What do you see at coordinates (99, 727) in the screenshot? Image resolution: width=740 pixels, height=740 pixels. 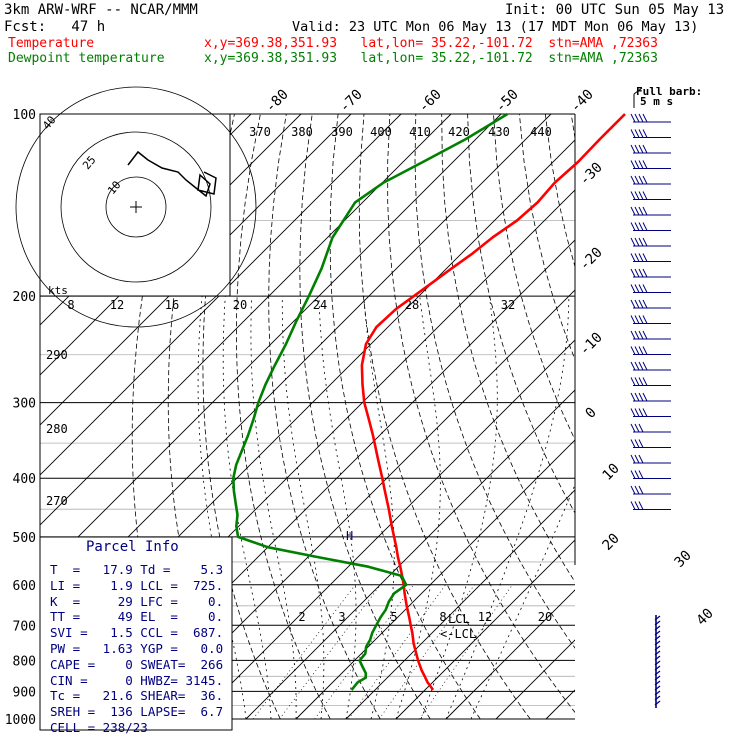 I see `parcel-info-row: CELL = 238/23` at bounding box center [99, 727].